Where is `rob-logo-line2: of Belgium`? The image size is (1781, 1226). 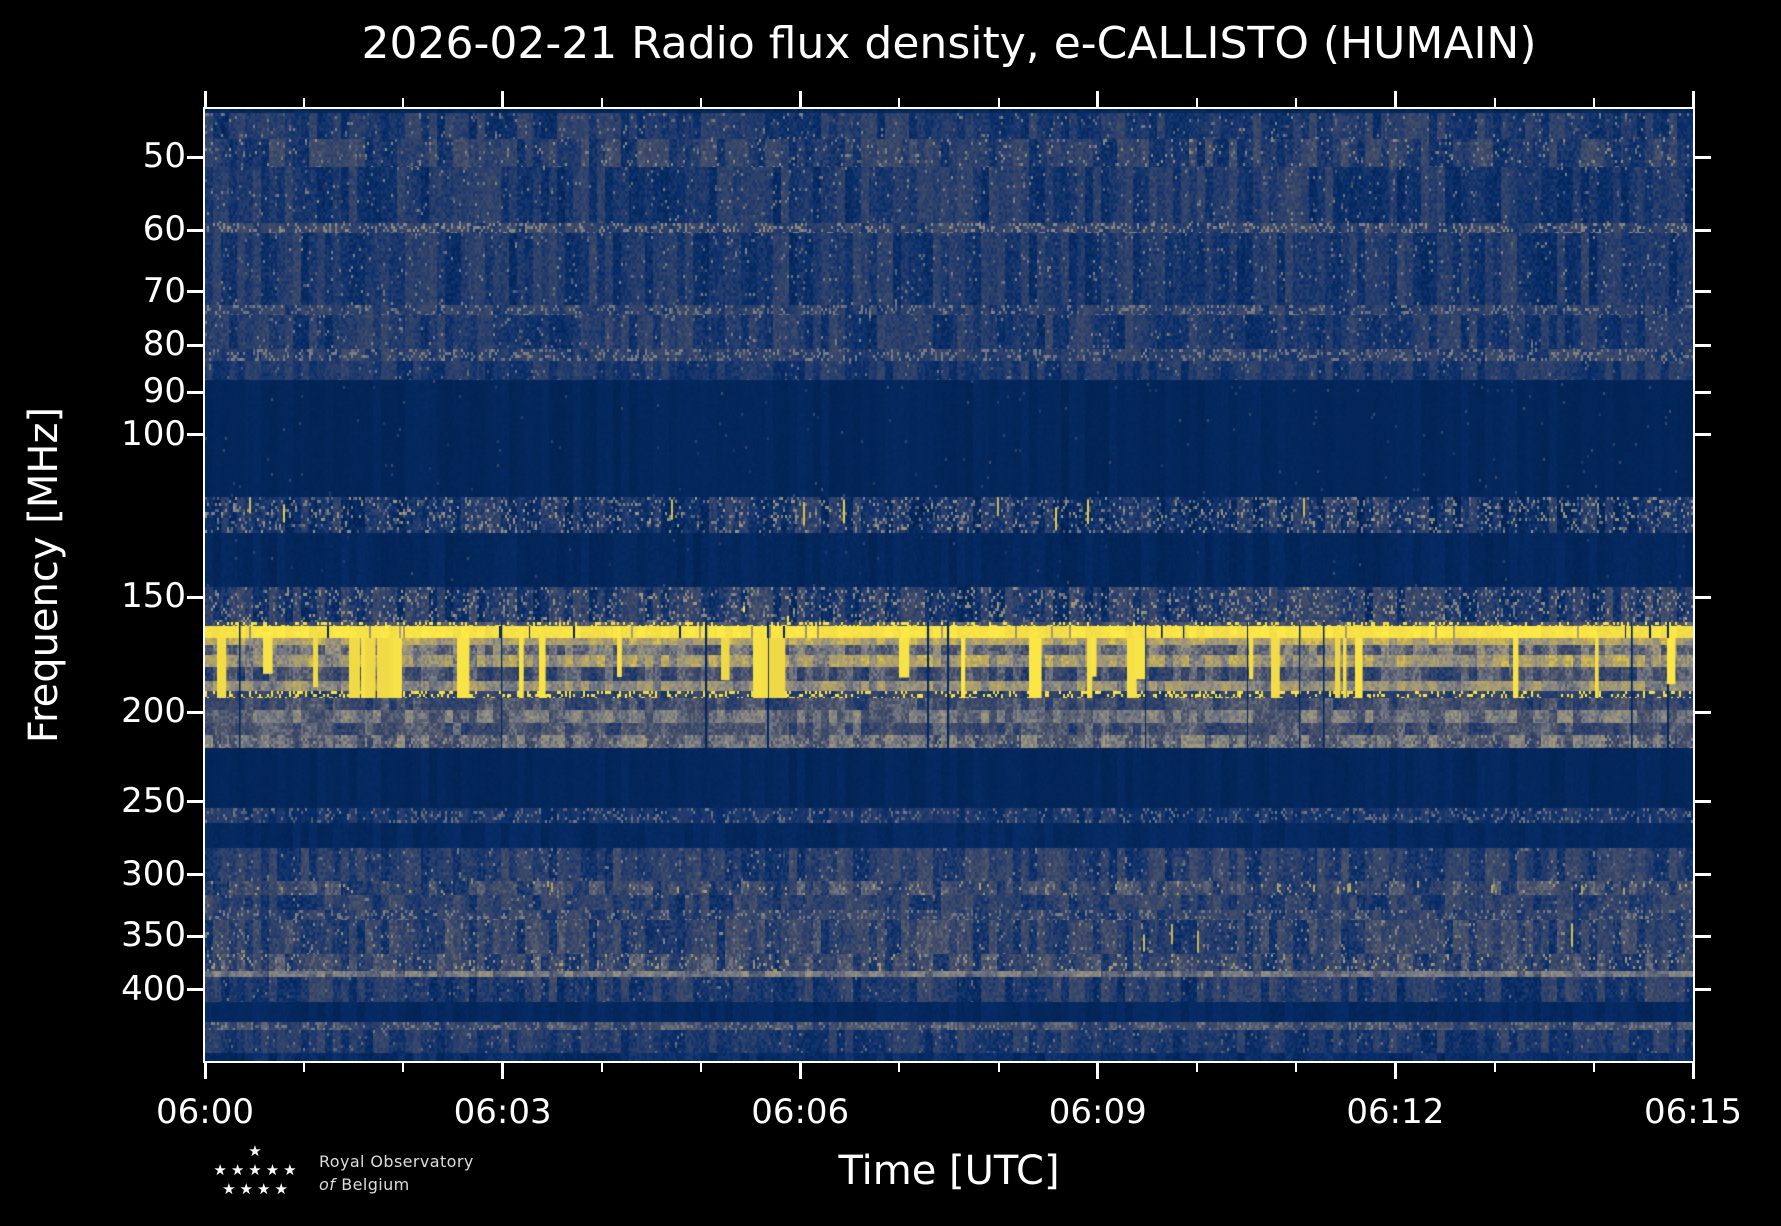 rob-logo-line2: of Belgium is located at coordinates (396, 1184).